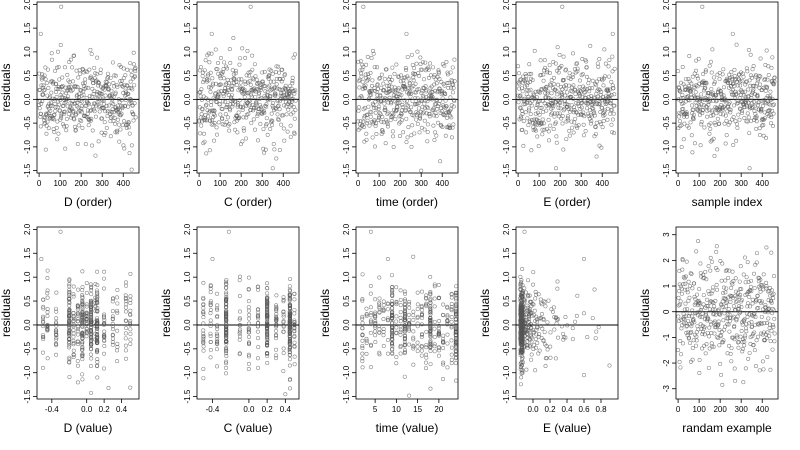  Describe the element at coordinates (506, 229) in the screenshot. I see `y-tick-label: 2.0` at that location.